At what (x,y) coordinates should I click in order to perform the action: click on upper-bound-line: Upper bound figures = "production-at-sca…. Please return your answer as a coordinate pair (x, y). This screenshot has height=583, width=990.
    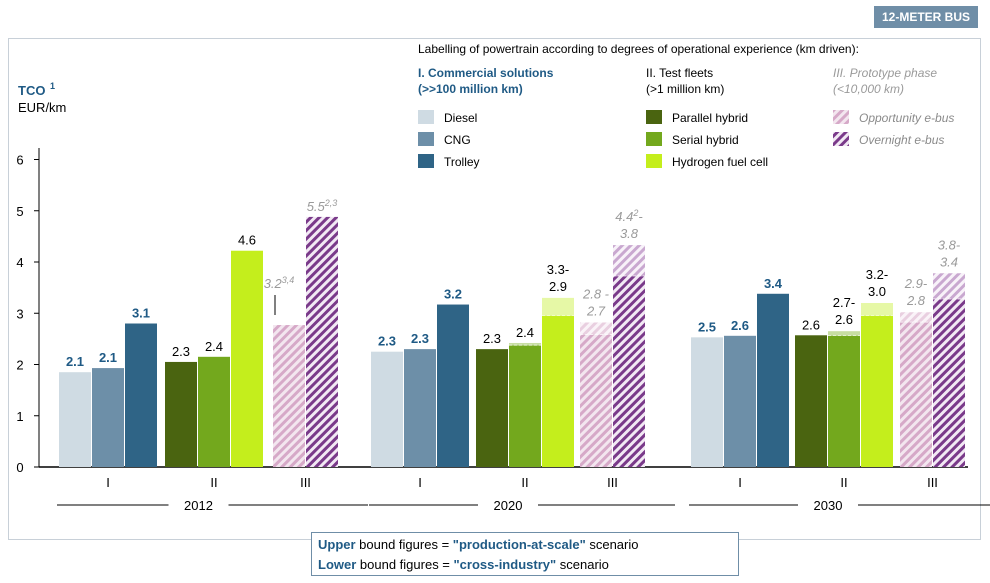
    Looking at the image, I should click on (528, 545).